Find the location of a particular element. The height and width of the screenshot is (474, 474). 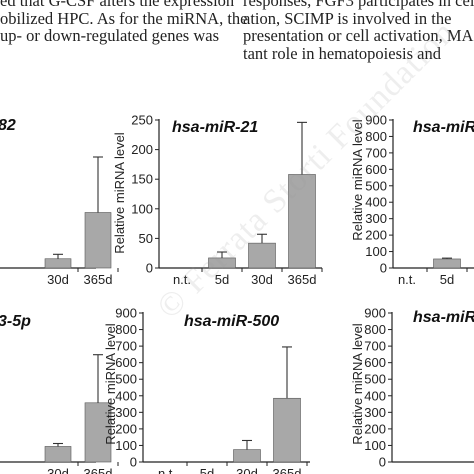

panel-title: 82 is located at coordinates (8, 125).